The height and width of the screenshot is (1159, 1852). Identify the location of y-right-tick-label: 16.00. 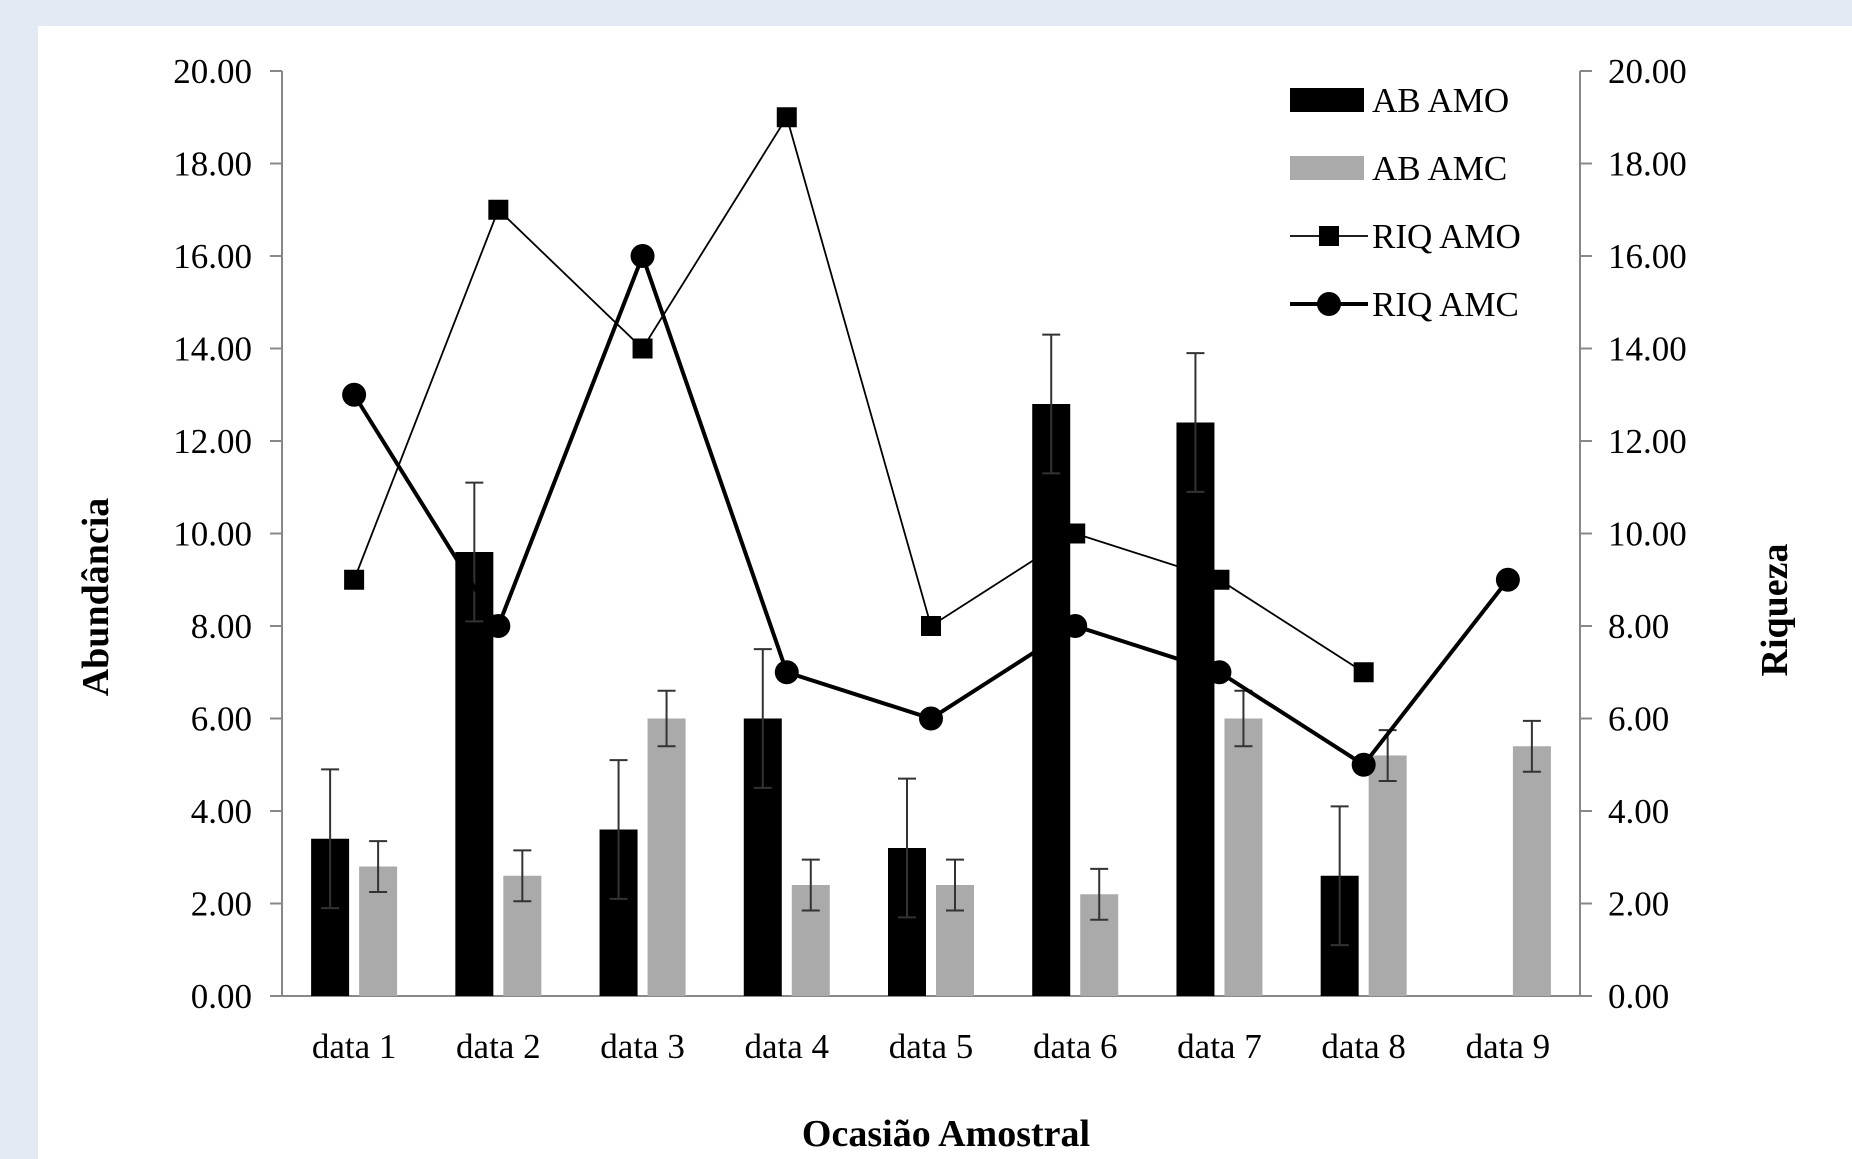
(1647, 256).